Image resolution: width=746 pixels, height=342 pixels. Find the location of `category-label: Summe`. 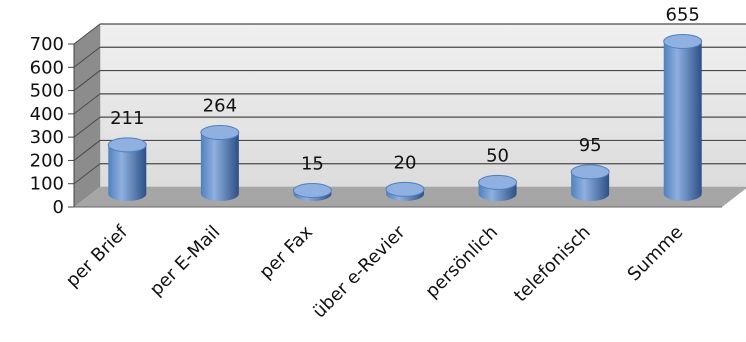

category-label: Summe is located at coordinates (656, 254).